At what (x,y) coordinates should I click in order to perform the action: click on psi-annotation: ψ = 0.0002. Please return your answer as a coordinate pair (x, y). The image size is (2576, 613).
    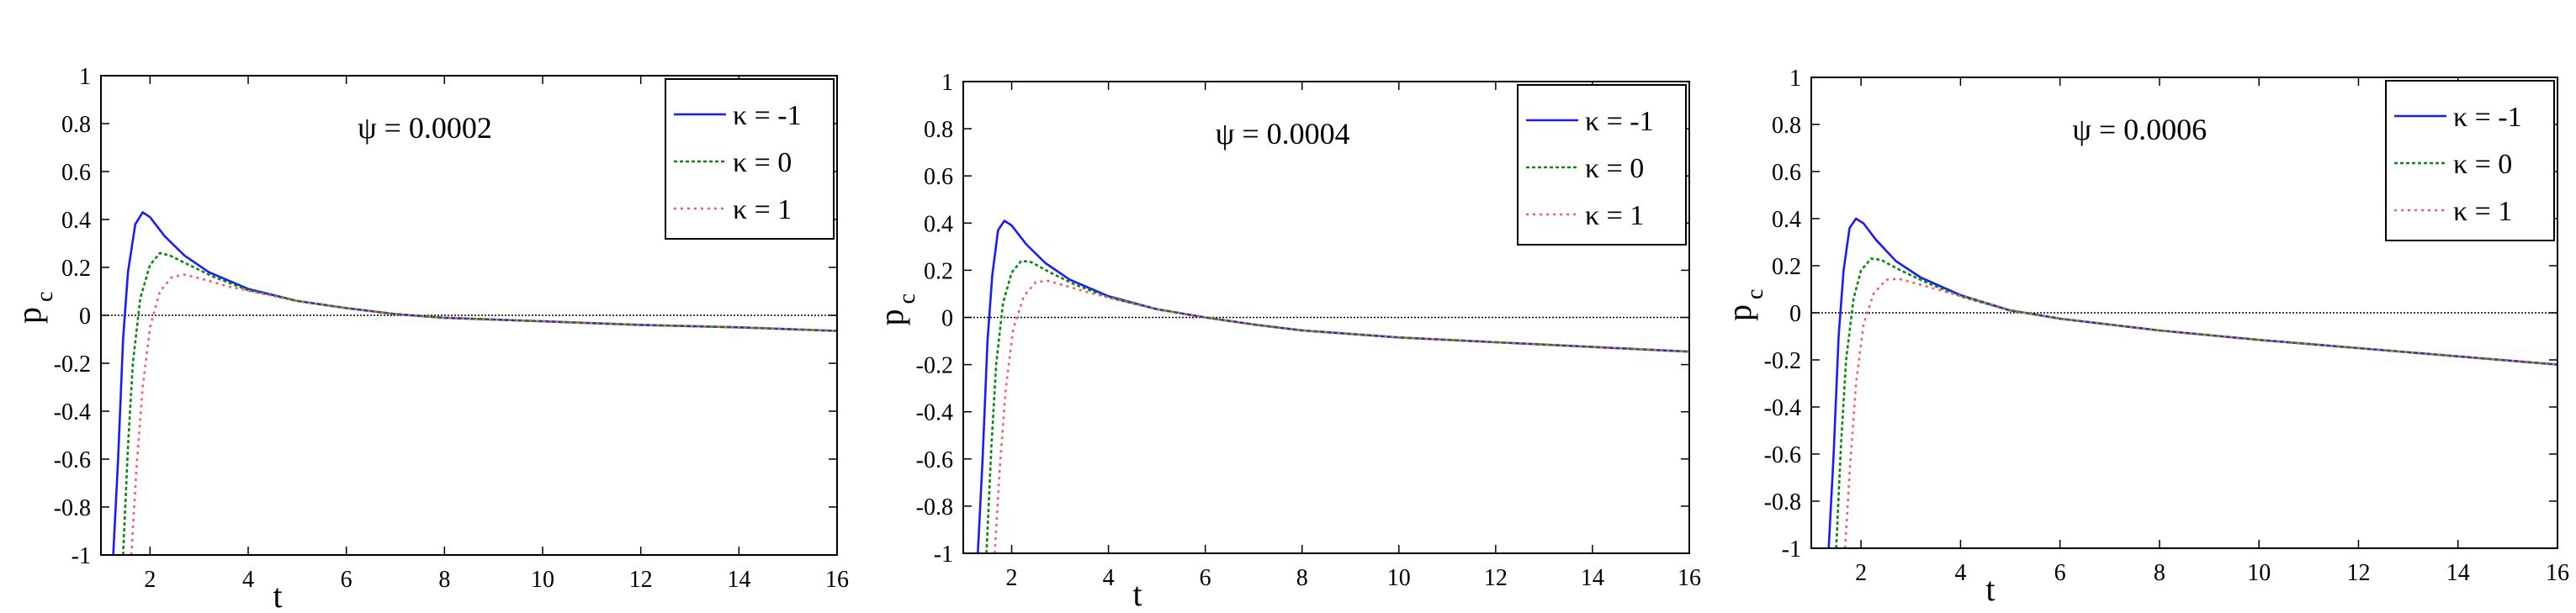
    Looking at the image, I should click on (425, 128).